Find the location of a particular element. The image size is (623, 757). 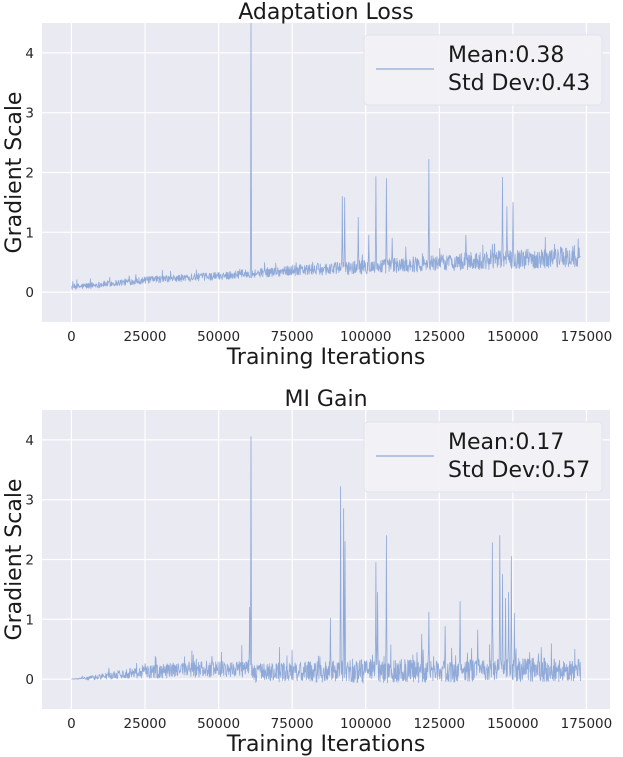

chart-title: Adaptation Loss is located at coordinates (326, 12).